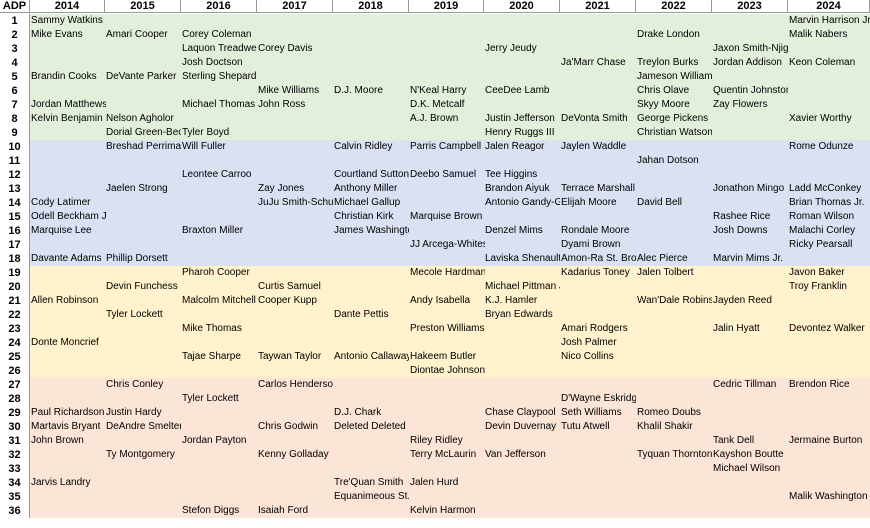 Image resolution: width=870 pixels, height=528 pixels. Describe the element at coordinates (15, 259) in the screenshot. I see `adp-rank: 18` at that location.